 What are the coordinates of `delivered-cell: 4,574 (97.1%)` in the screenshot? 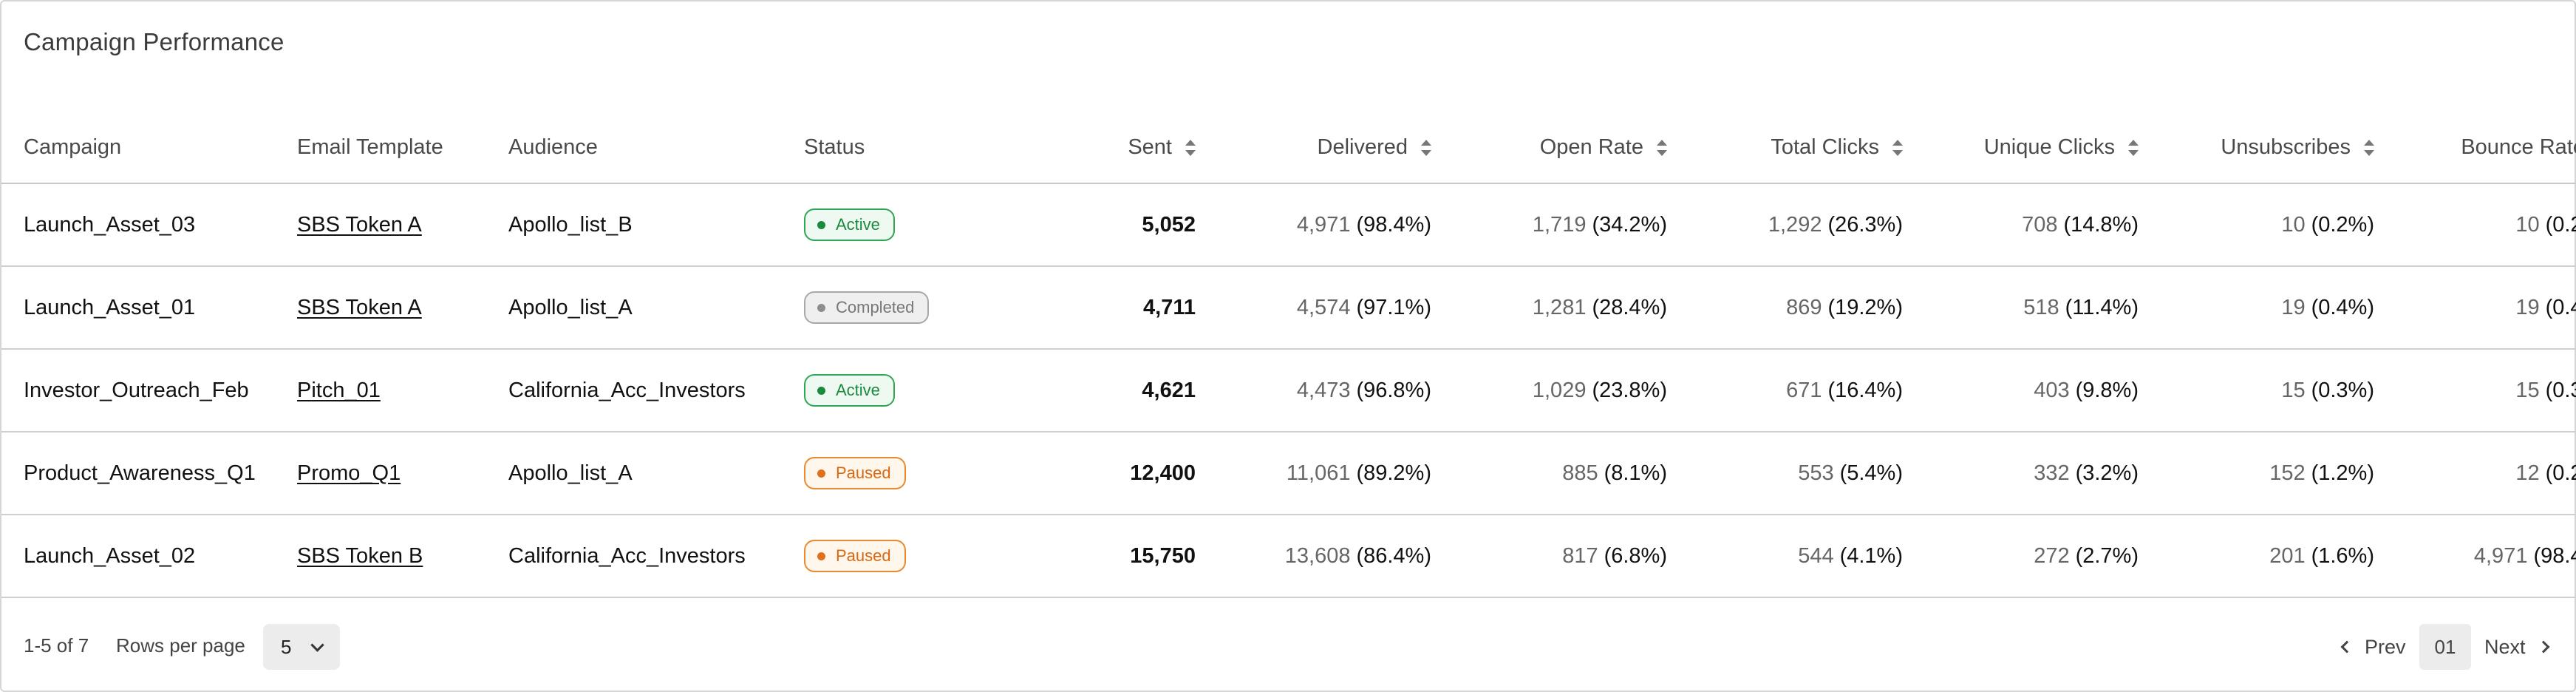 It's located at (1338, 308).